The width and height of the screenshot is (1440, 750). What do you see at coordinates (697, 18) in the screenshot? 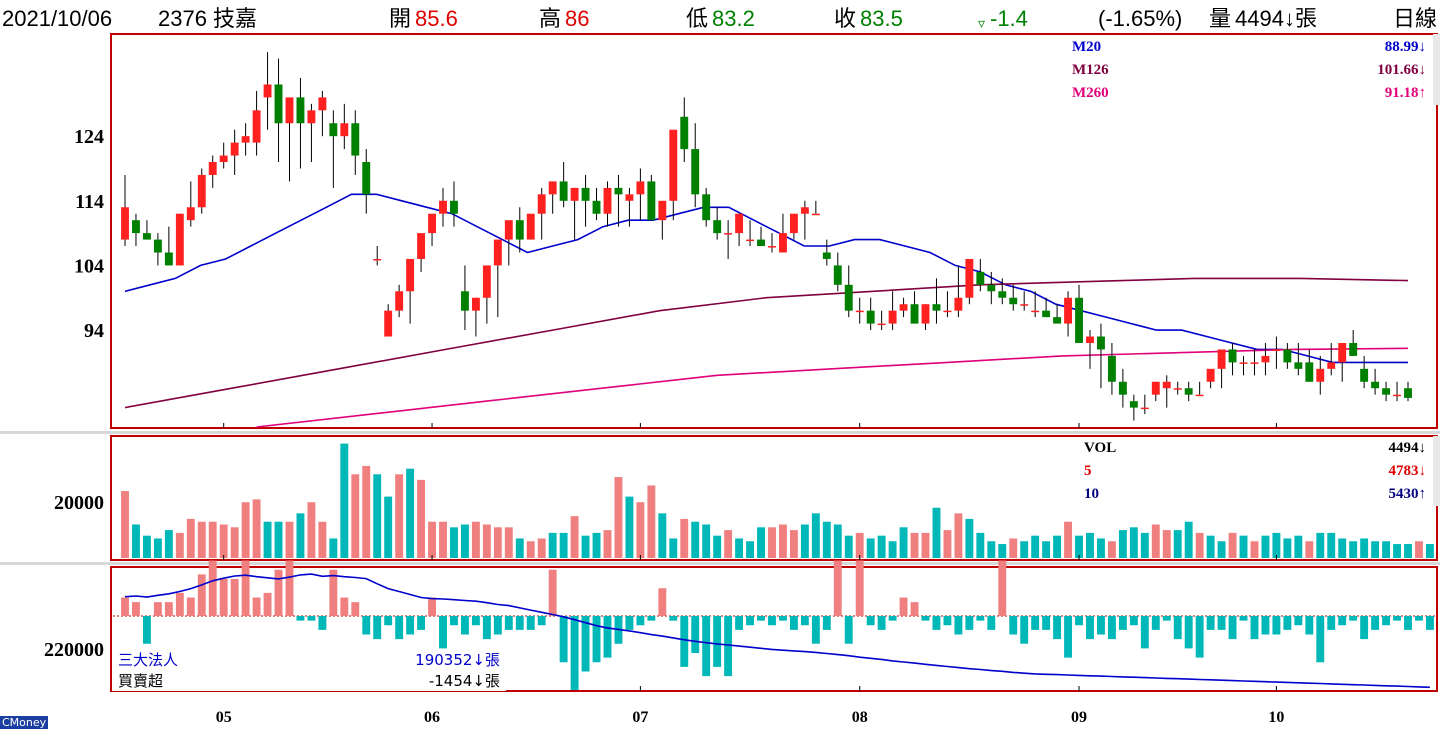
I see `low-label: 低` at bounding box center [697, 18].